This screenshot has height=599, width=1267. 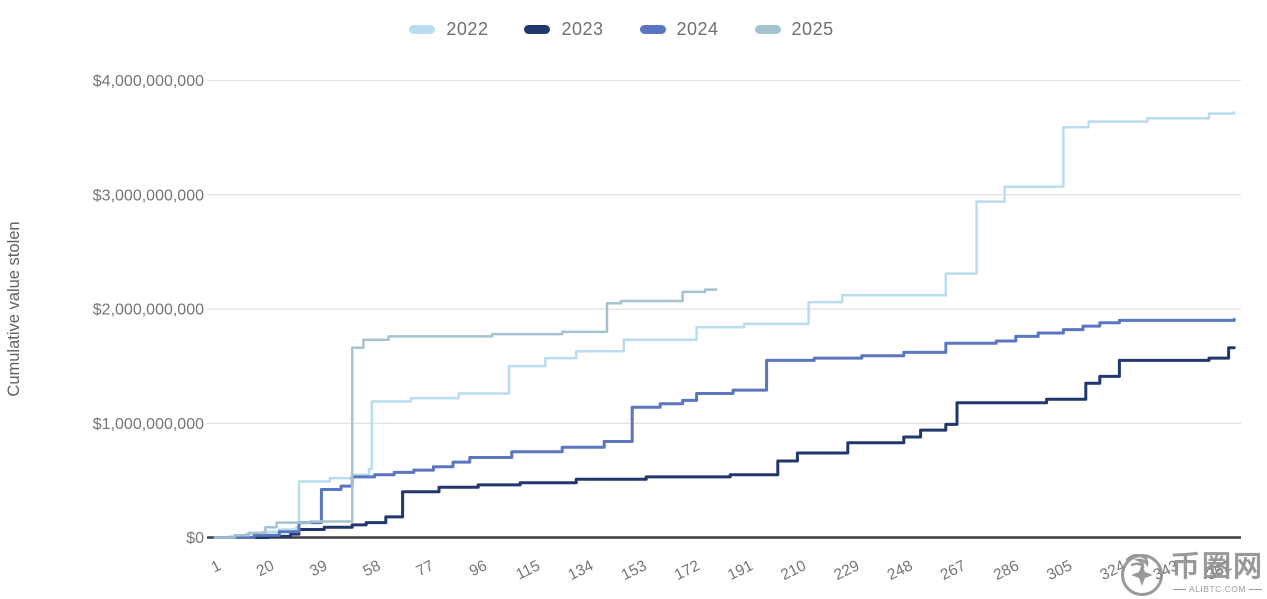 I want to click on x-tick-label: 96, so click(x=478, y=568).